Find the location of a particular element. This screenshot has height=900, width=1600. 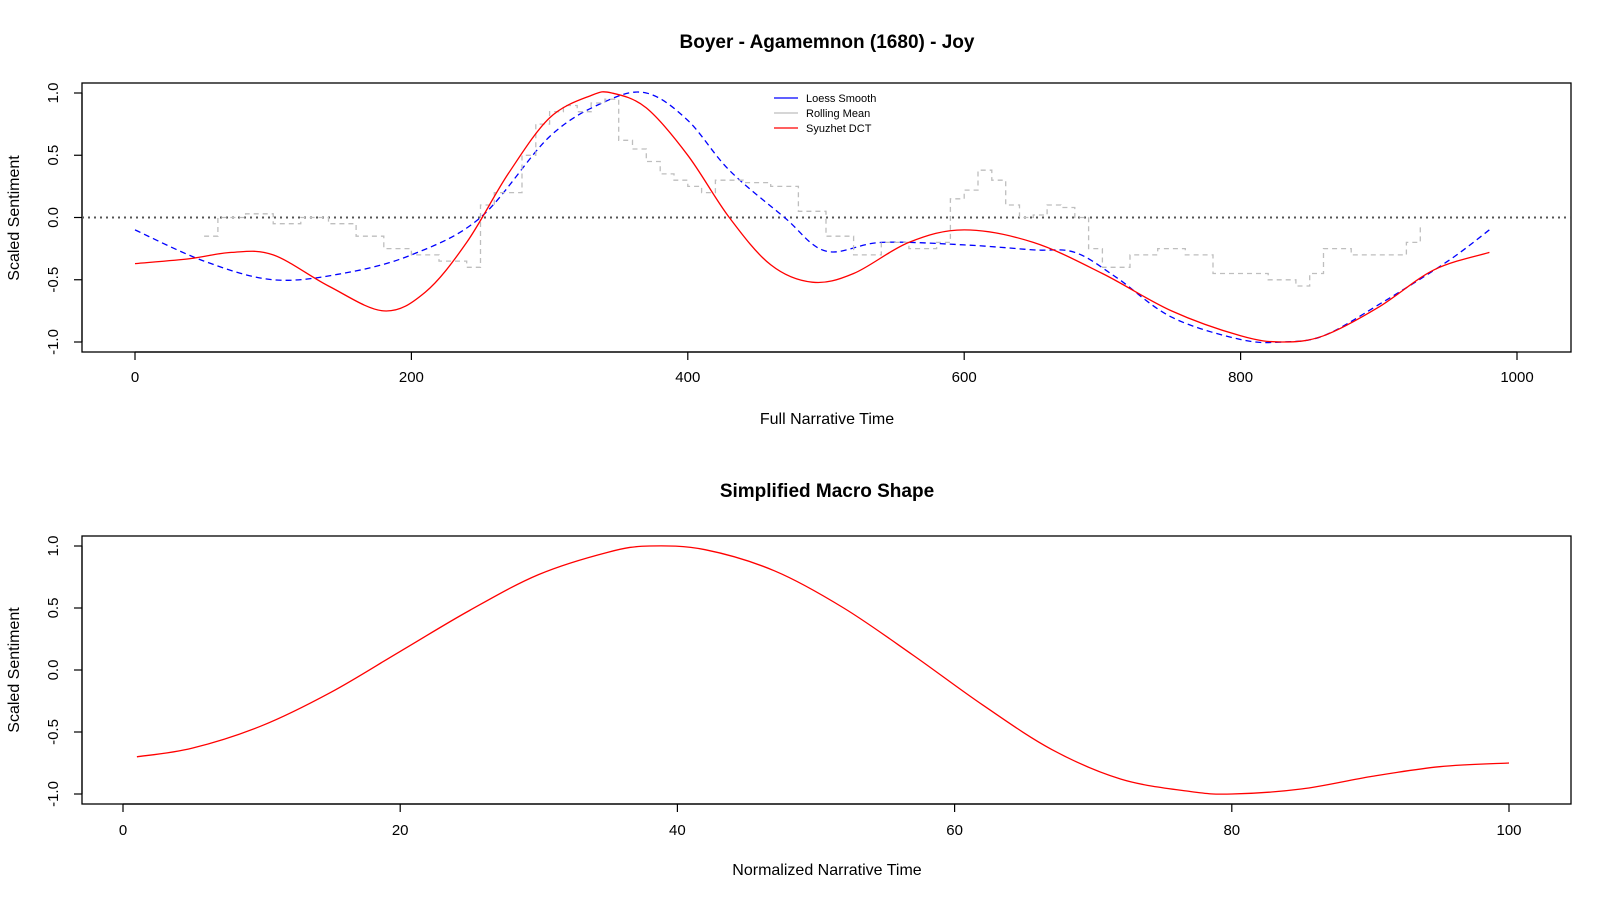

bottom-x-ticks: 0 20 40 60 80 100 is located at coordinates (820, 821).